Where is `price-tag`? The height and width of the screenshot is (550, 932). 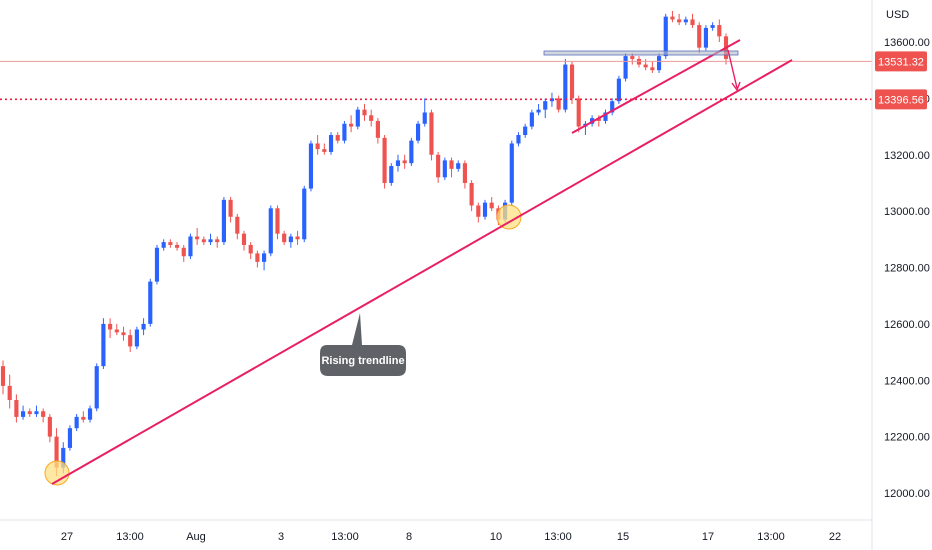
price-tag is located at coordinates (901, 61).